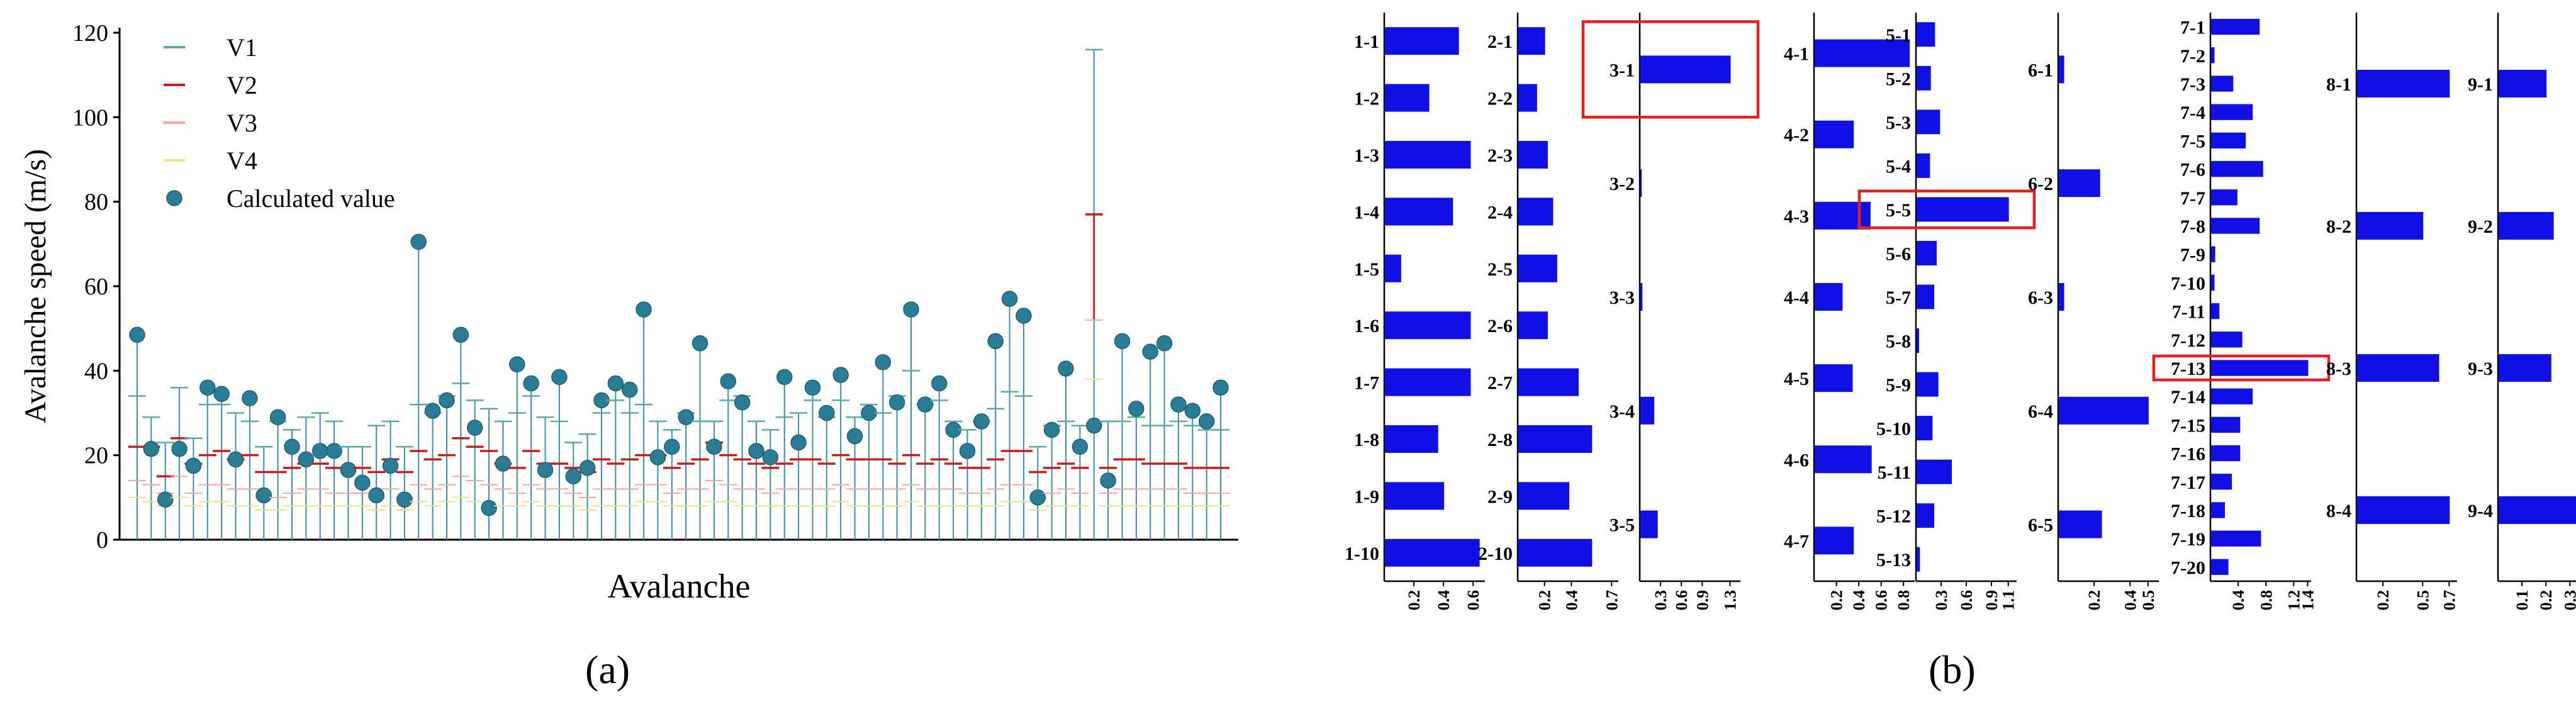  I want to click on highlight-box, so click(1946, 209).